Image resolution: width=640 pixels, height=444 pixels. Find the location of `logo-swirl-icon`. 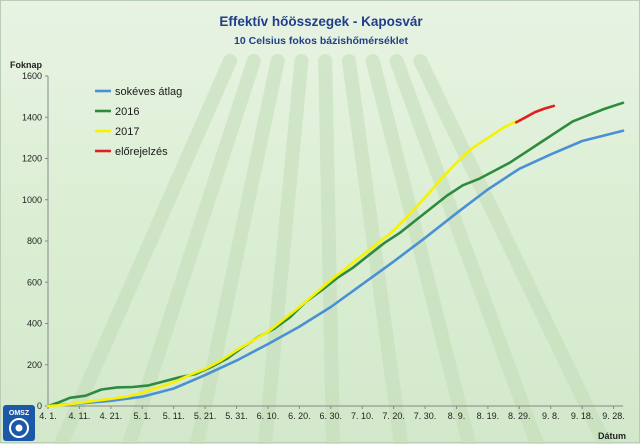

logo-swirl-icon is located at coordinates (19, 428).